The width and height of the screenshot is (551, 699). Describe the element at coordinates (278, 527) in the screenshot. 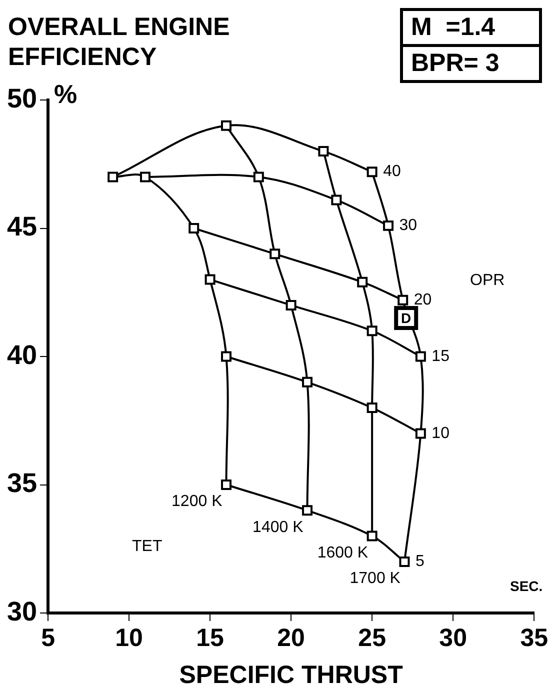

I see `series-label: 1400 K` at that location.